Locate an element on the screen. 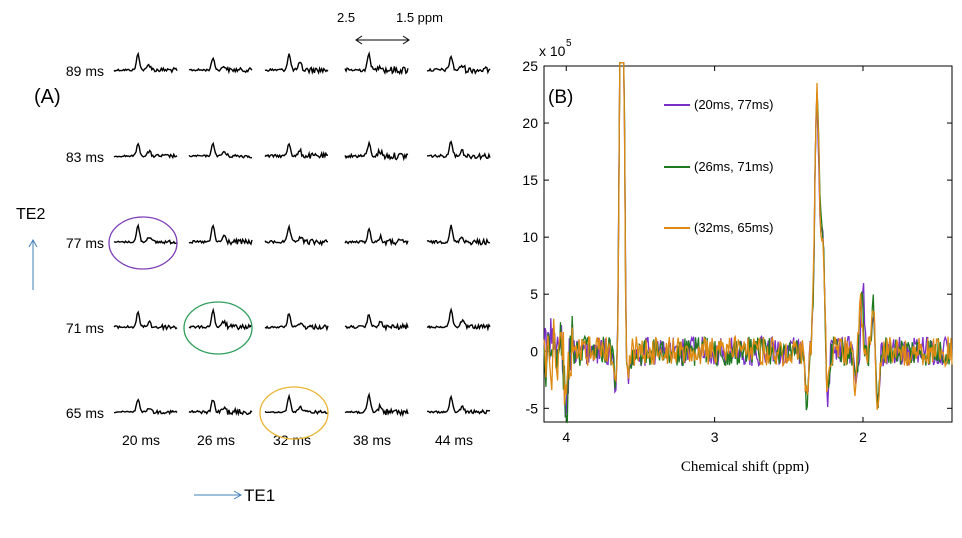 Image resolution: width=962 pixels, height=538 pixels. x-axis-label: Chemical shift (ppm) is located at coordinates (745, 467).